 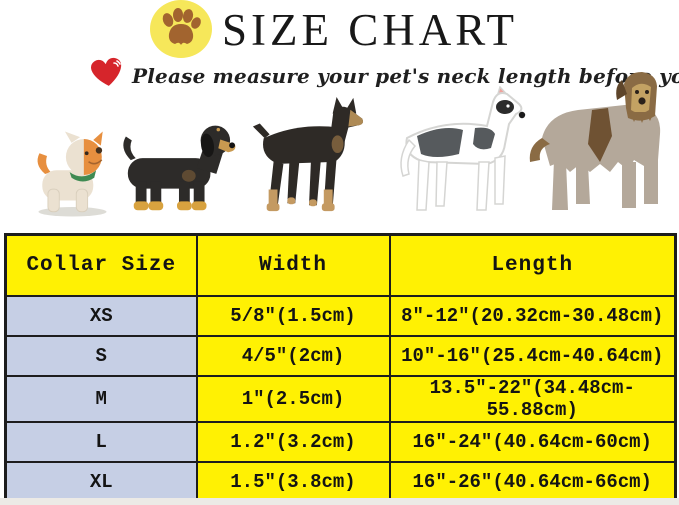 I want to click on col-header-collar-size: Collar Size, so click(x=101, y=265).